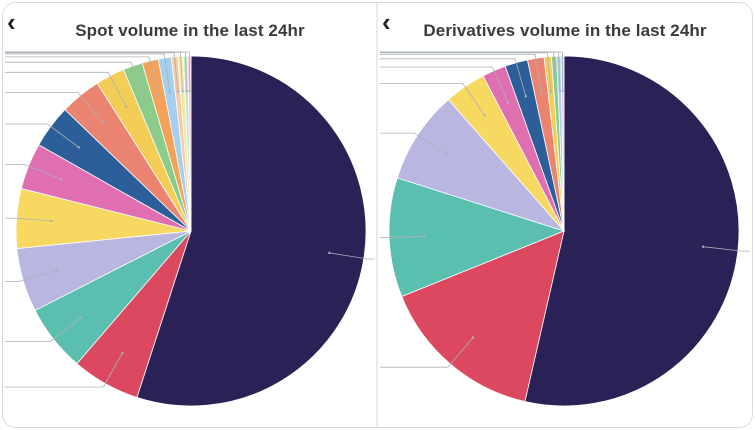  What do you see at coordinates (190, 30) in the screenshot?
I see `spot-chart-title: Spot volume in the last 24hr` at bounding box center [190, 30].